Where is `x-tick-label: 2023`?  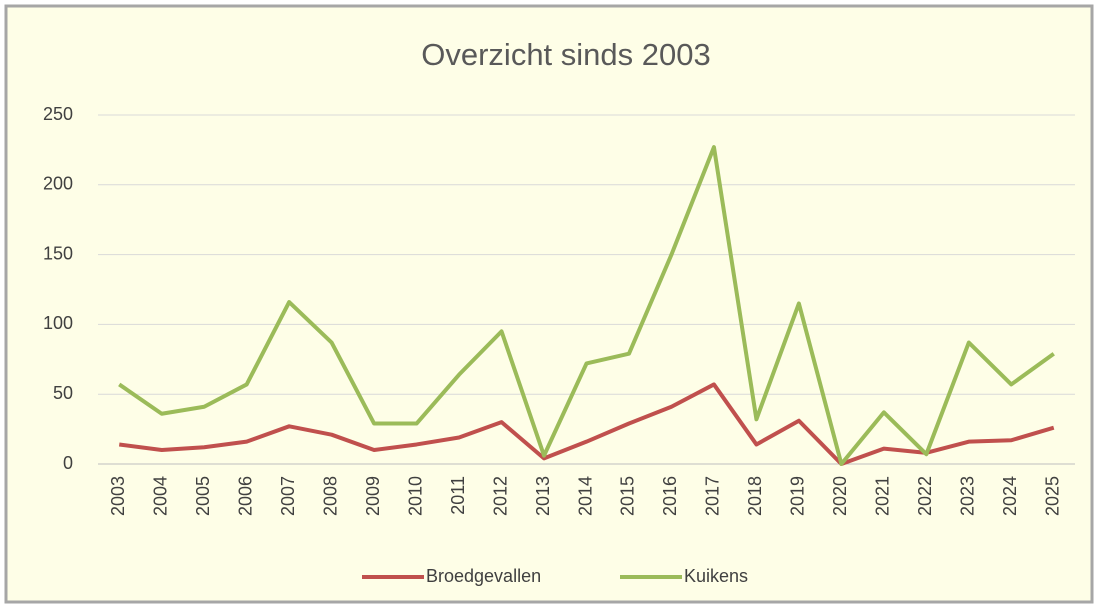
x-tick-label: 2023 is located at coordinates (968, 496).